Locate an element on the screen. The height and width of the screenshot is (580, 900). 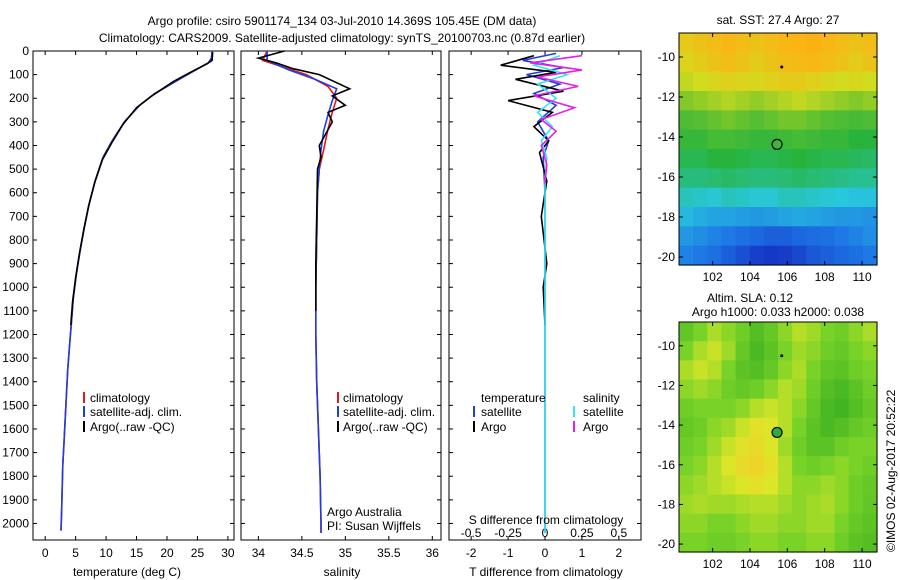
sst-map-xtick-label: 110 is located at coordinates (861, 277).